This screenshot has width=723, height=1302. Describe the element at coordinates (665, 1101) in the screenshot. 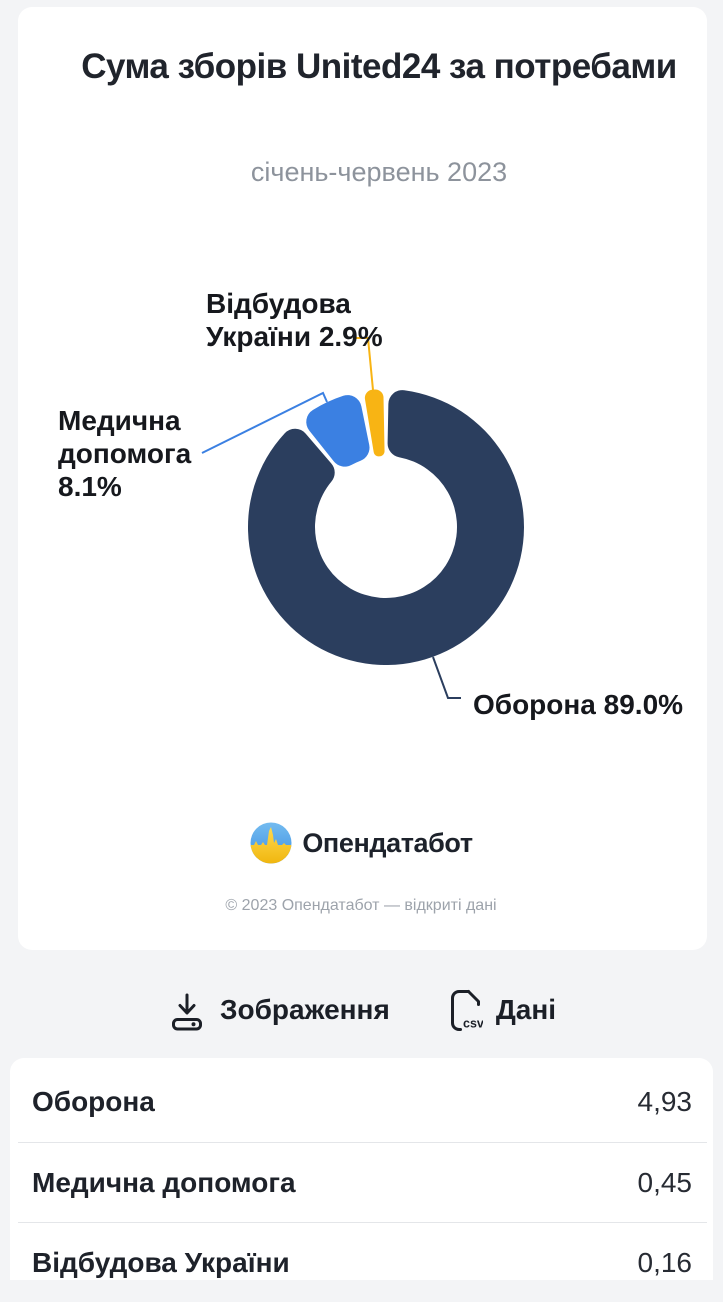

I see `table-row-value: 4,93` at that location.